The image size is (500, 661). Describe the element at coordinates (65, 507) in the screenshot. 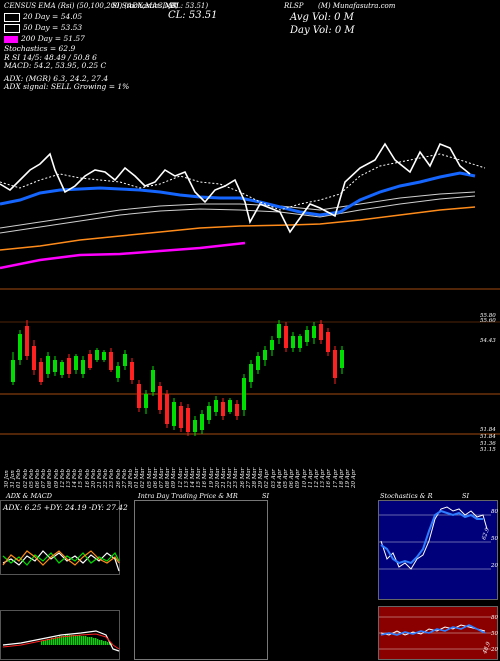

I see `adx-values: ADX: 6.25 +DY: 24.19 -DY: 27.42` at that location.